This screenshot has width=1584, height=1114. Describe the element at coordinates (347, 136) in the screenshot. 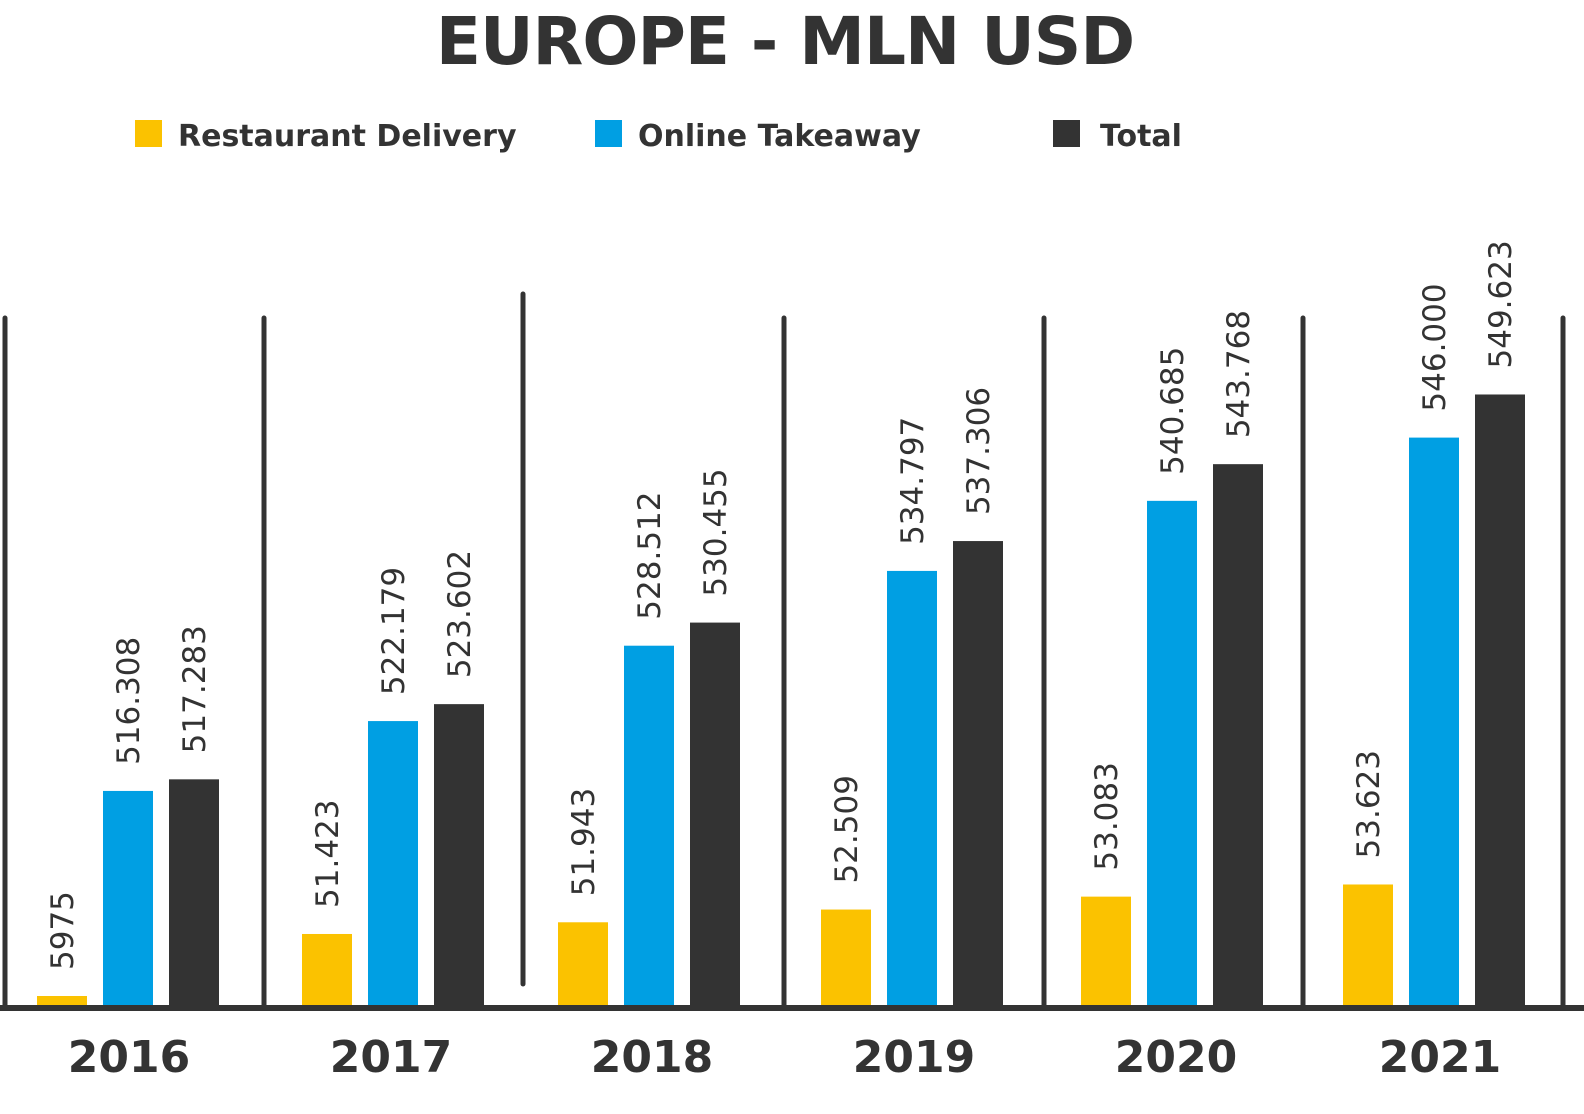

I see `legend-label: Restaurant Delivery` at that location.